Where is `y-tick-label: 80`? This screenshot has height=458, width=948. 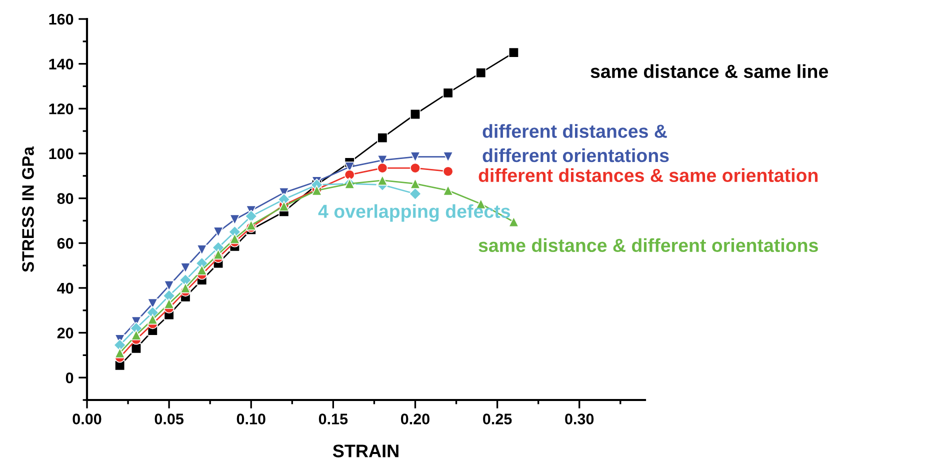 y-tick-label: 80 is located at coordinates (65, 198).